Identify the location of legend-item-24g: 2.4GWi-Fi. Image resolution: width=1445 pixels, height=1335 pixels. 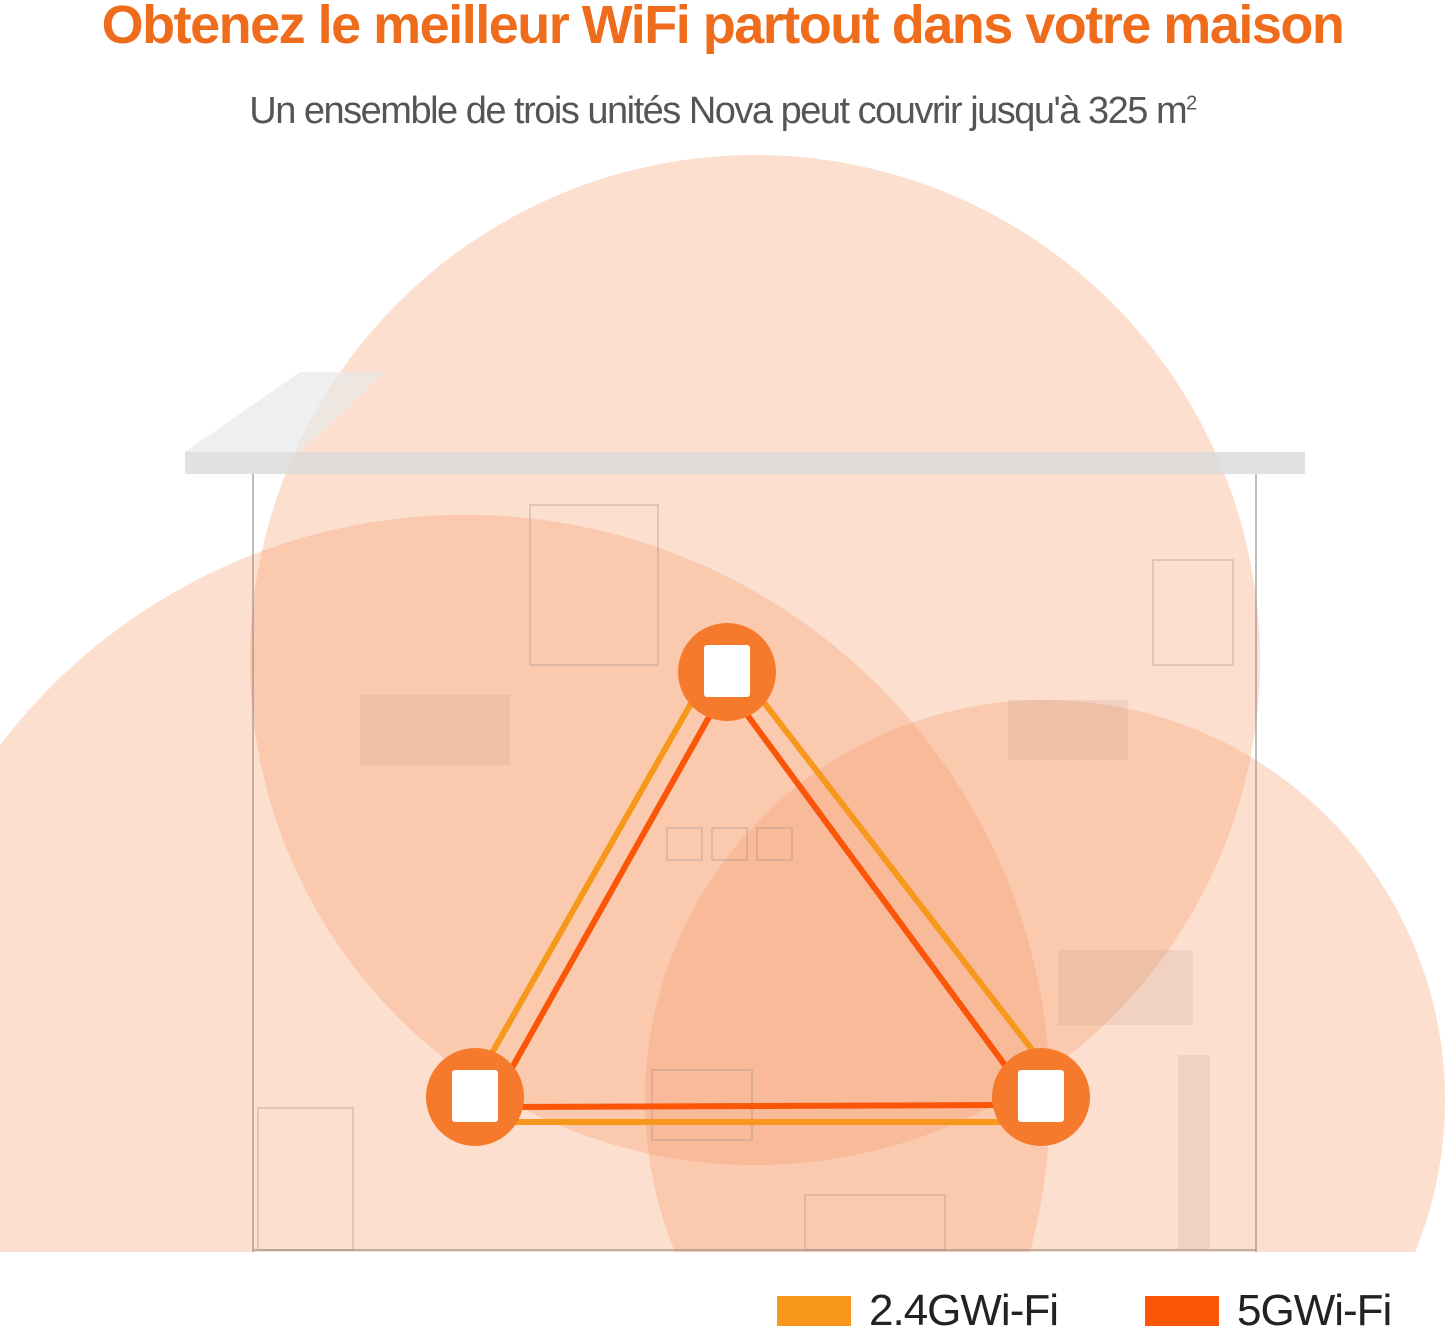
(918, 1310).